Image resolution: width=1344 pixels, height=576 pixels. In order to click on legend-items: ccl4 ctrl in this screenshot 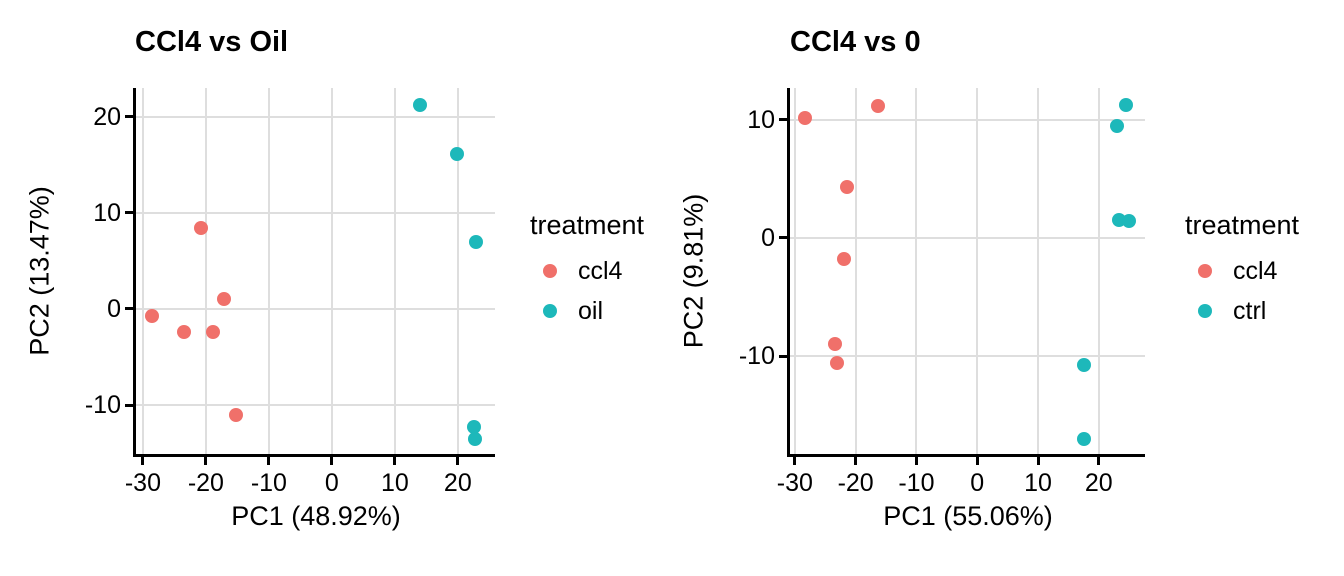, I will do `click(1242, 291)`.